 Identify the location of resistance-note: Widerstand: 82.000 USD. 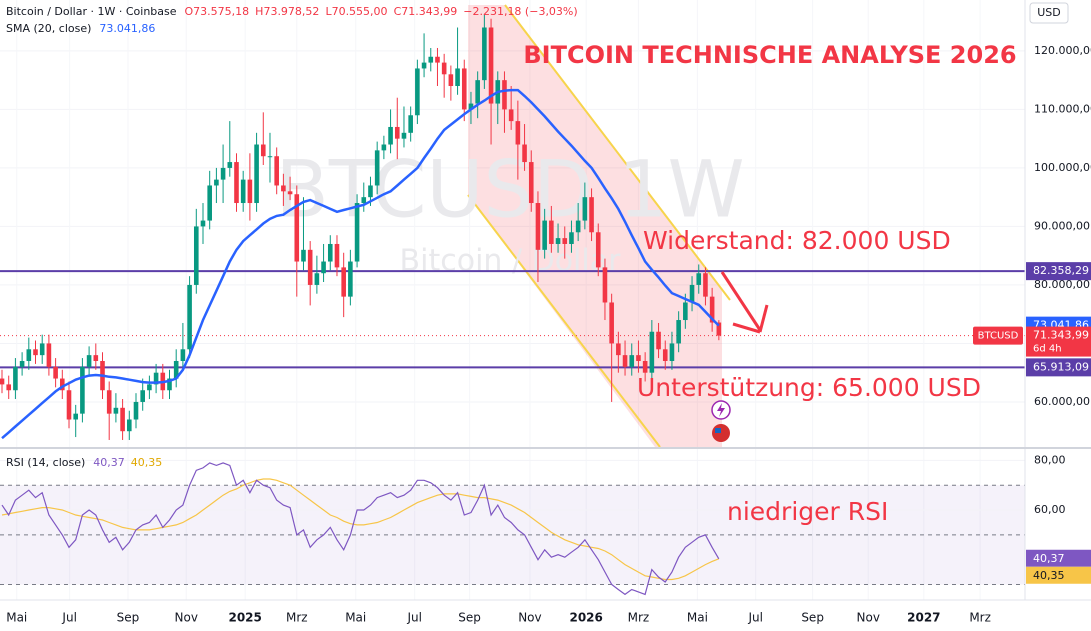
(797, 240).